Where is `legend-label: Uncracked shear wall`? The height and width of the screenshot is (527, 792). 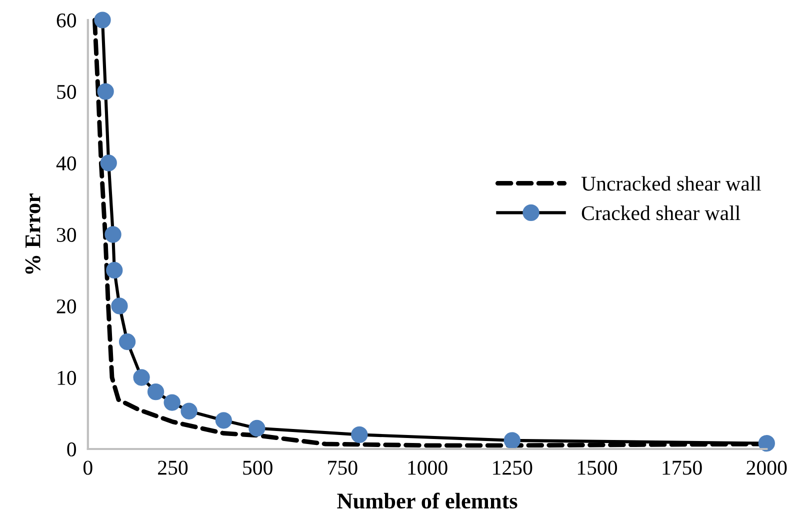 legend-label: Uncracked shear wall is located at coordinates (671, 183).